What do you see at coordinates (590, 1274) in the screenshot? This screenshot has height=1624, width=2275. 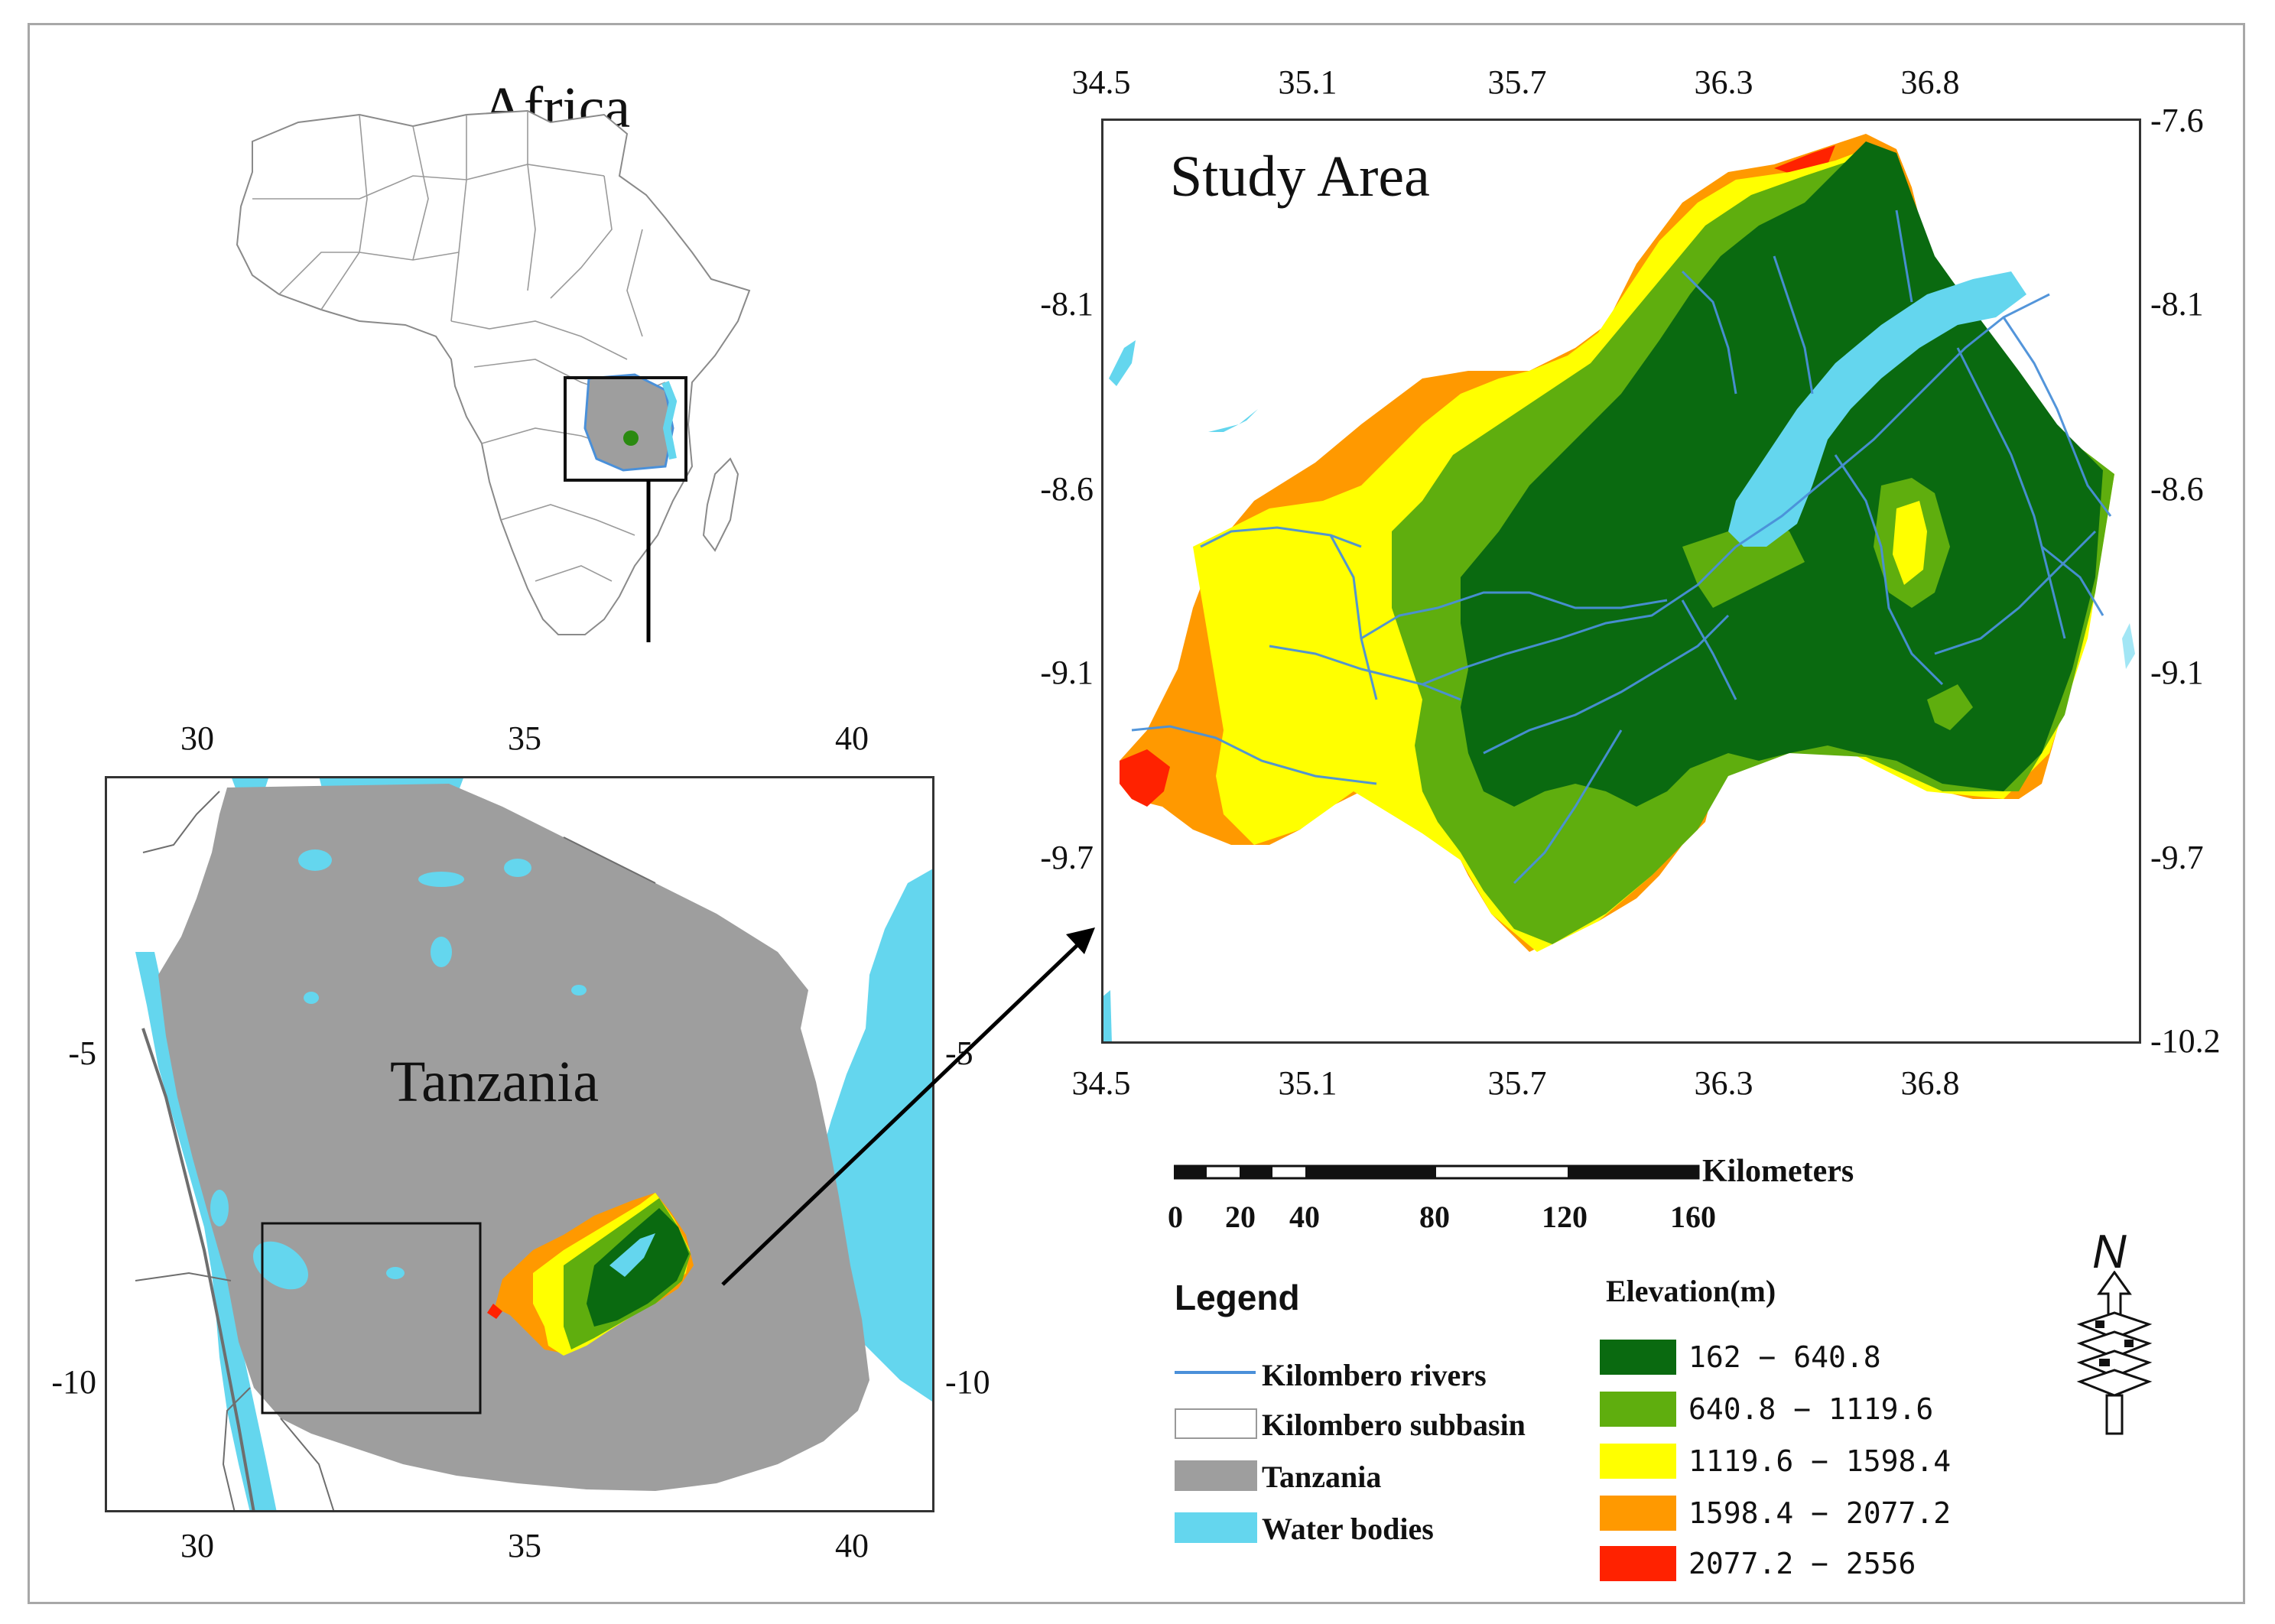 I see `tz-study-area-thumbnail` at bounding box center [590, 1274].